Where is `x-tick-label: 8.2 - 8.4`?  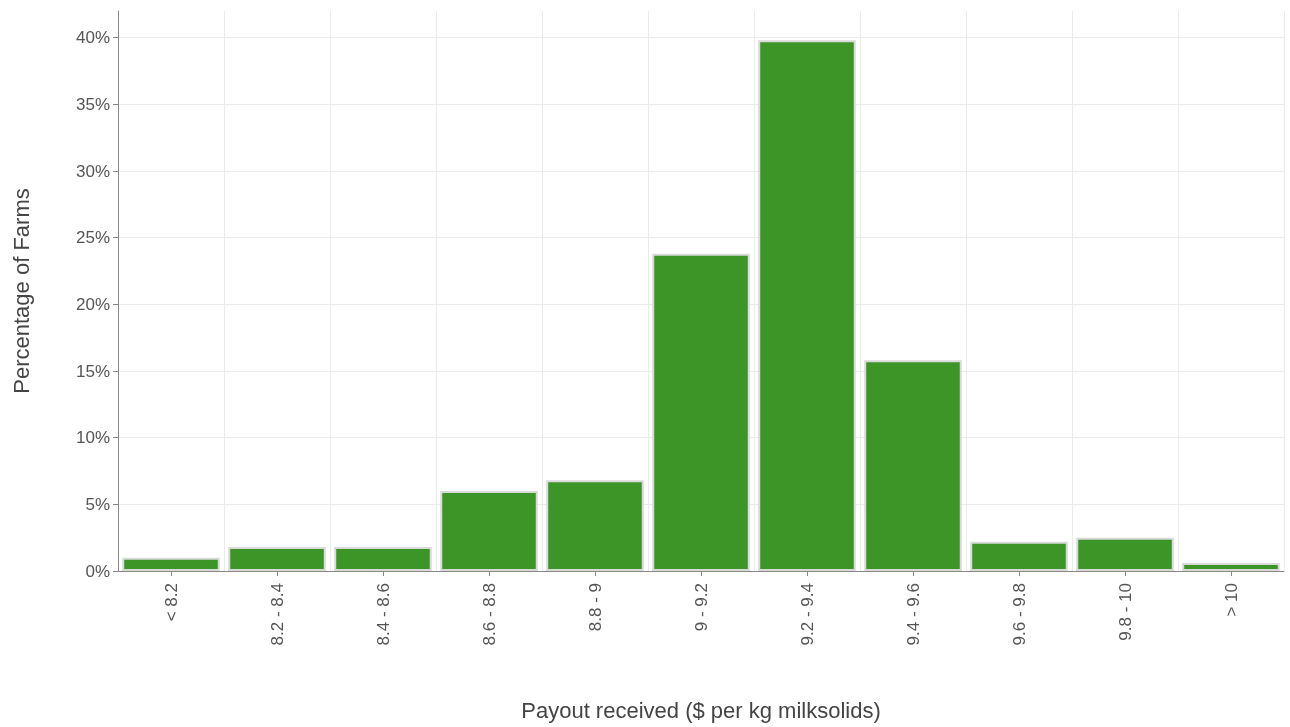
x-tick-label: 8.2 - 8.4 is located at coordinates (277, 614).